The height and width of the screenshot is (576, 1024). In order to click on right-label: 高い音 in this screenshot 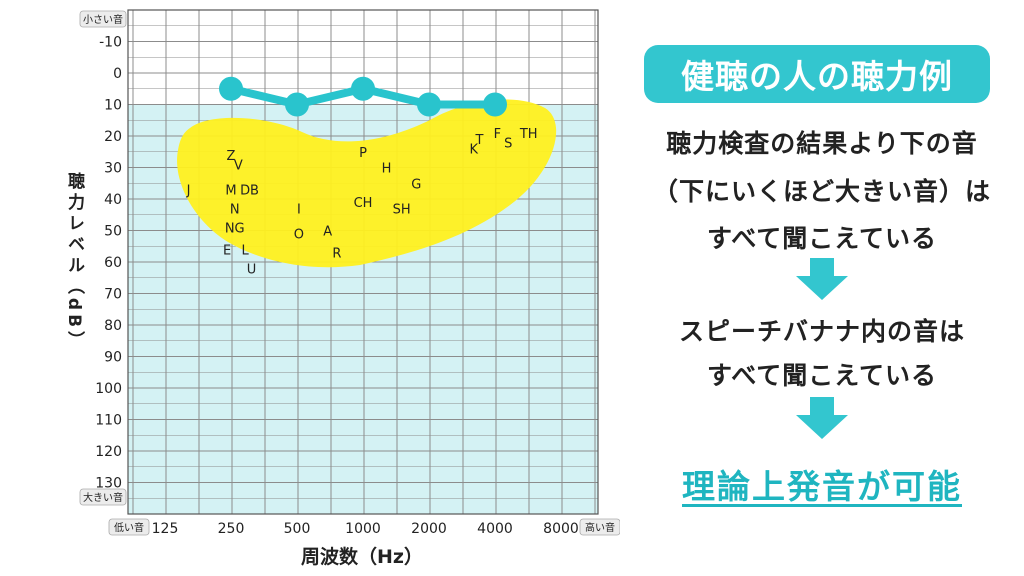, I will do `click(600, 527)`.